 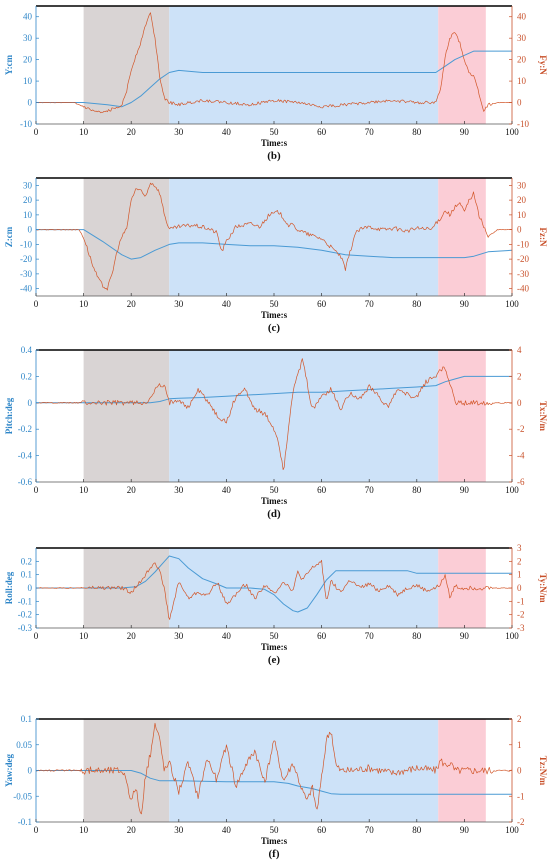 I want to click on left-y-tick-label: -40, so click(x=26, y=289).